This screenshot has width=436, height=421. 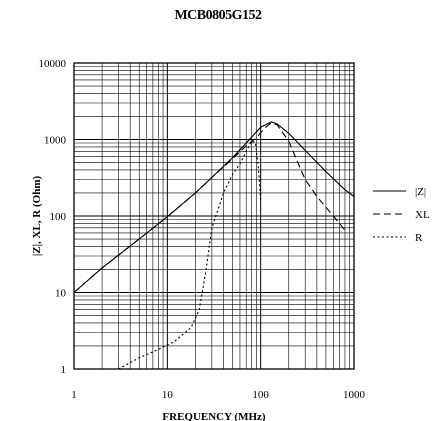 What do you see at coordinates (419, 238) in the screenshot?
I see `legend-label: R` at bounding box center [419, 238].